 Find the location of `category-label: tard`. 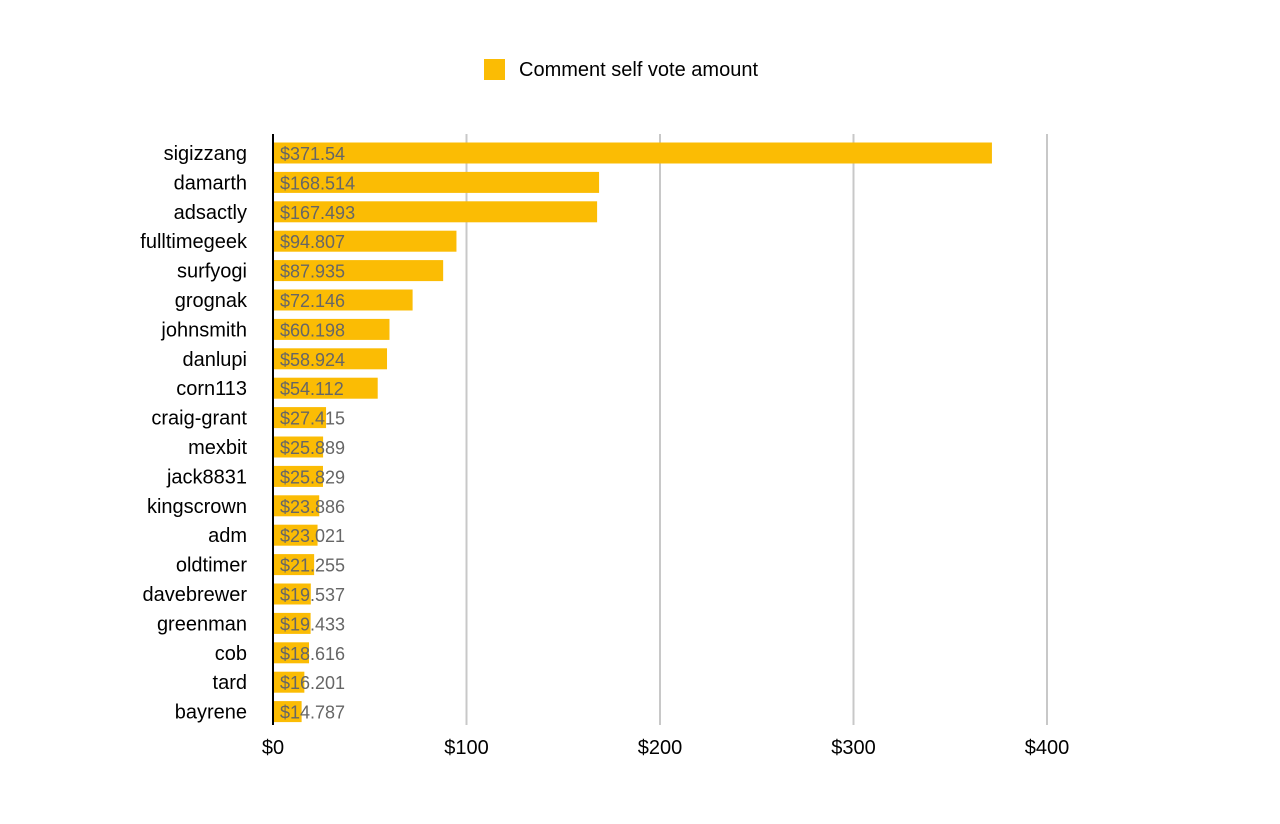

category-label: tard is located at coordinates (230, 683).